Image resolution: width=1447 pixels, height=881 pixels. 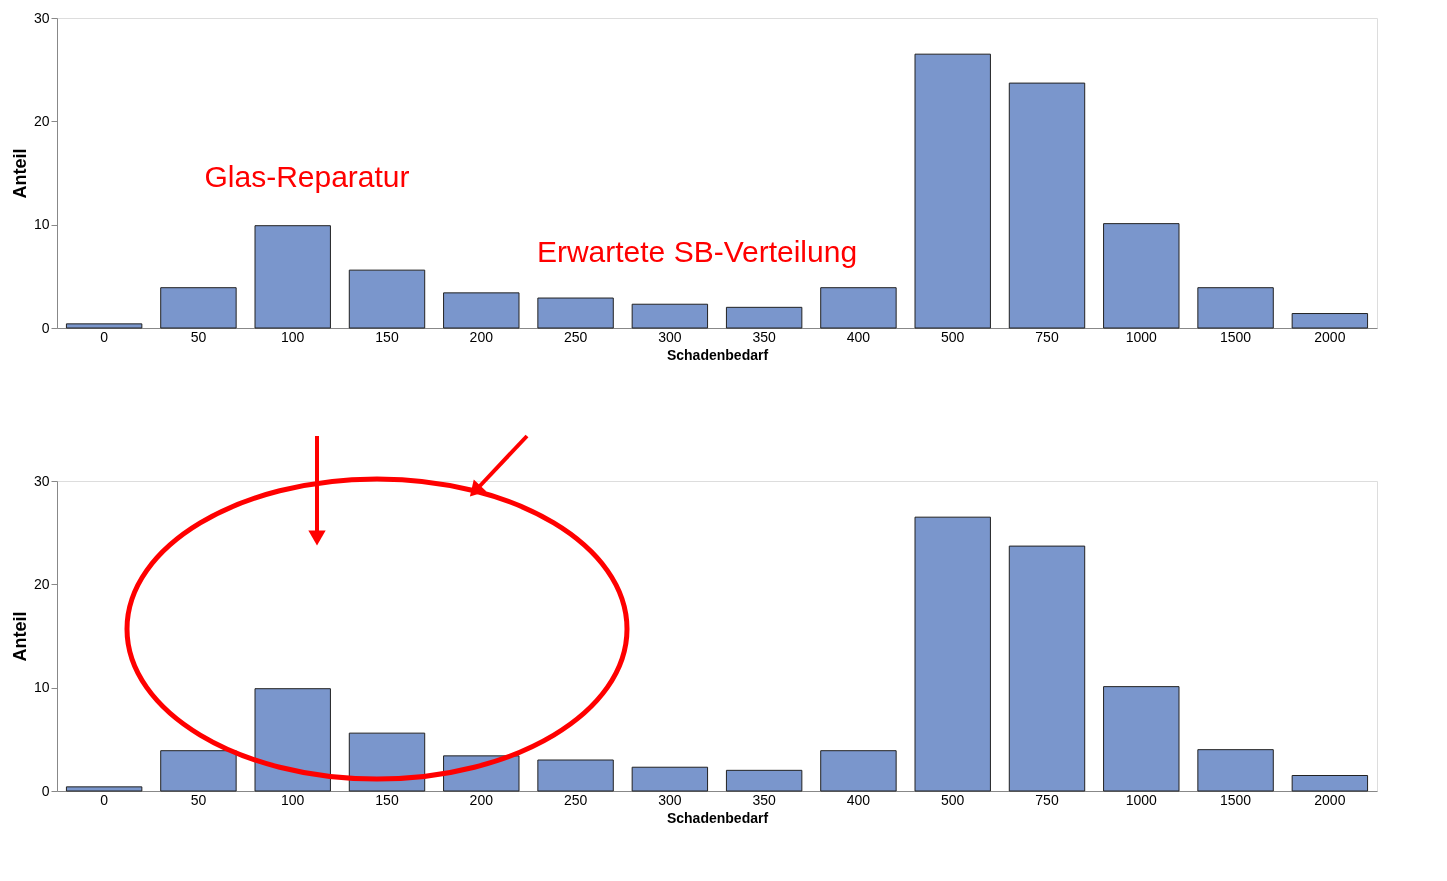 What do you see at coordinates (697, 251) in the screenshot?
I see `annotation: Erwartete SB-Verteilung` at bounding box center [697, 251].